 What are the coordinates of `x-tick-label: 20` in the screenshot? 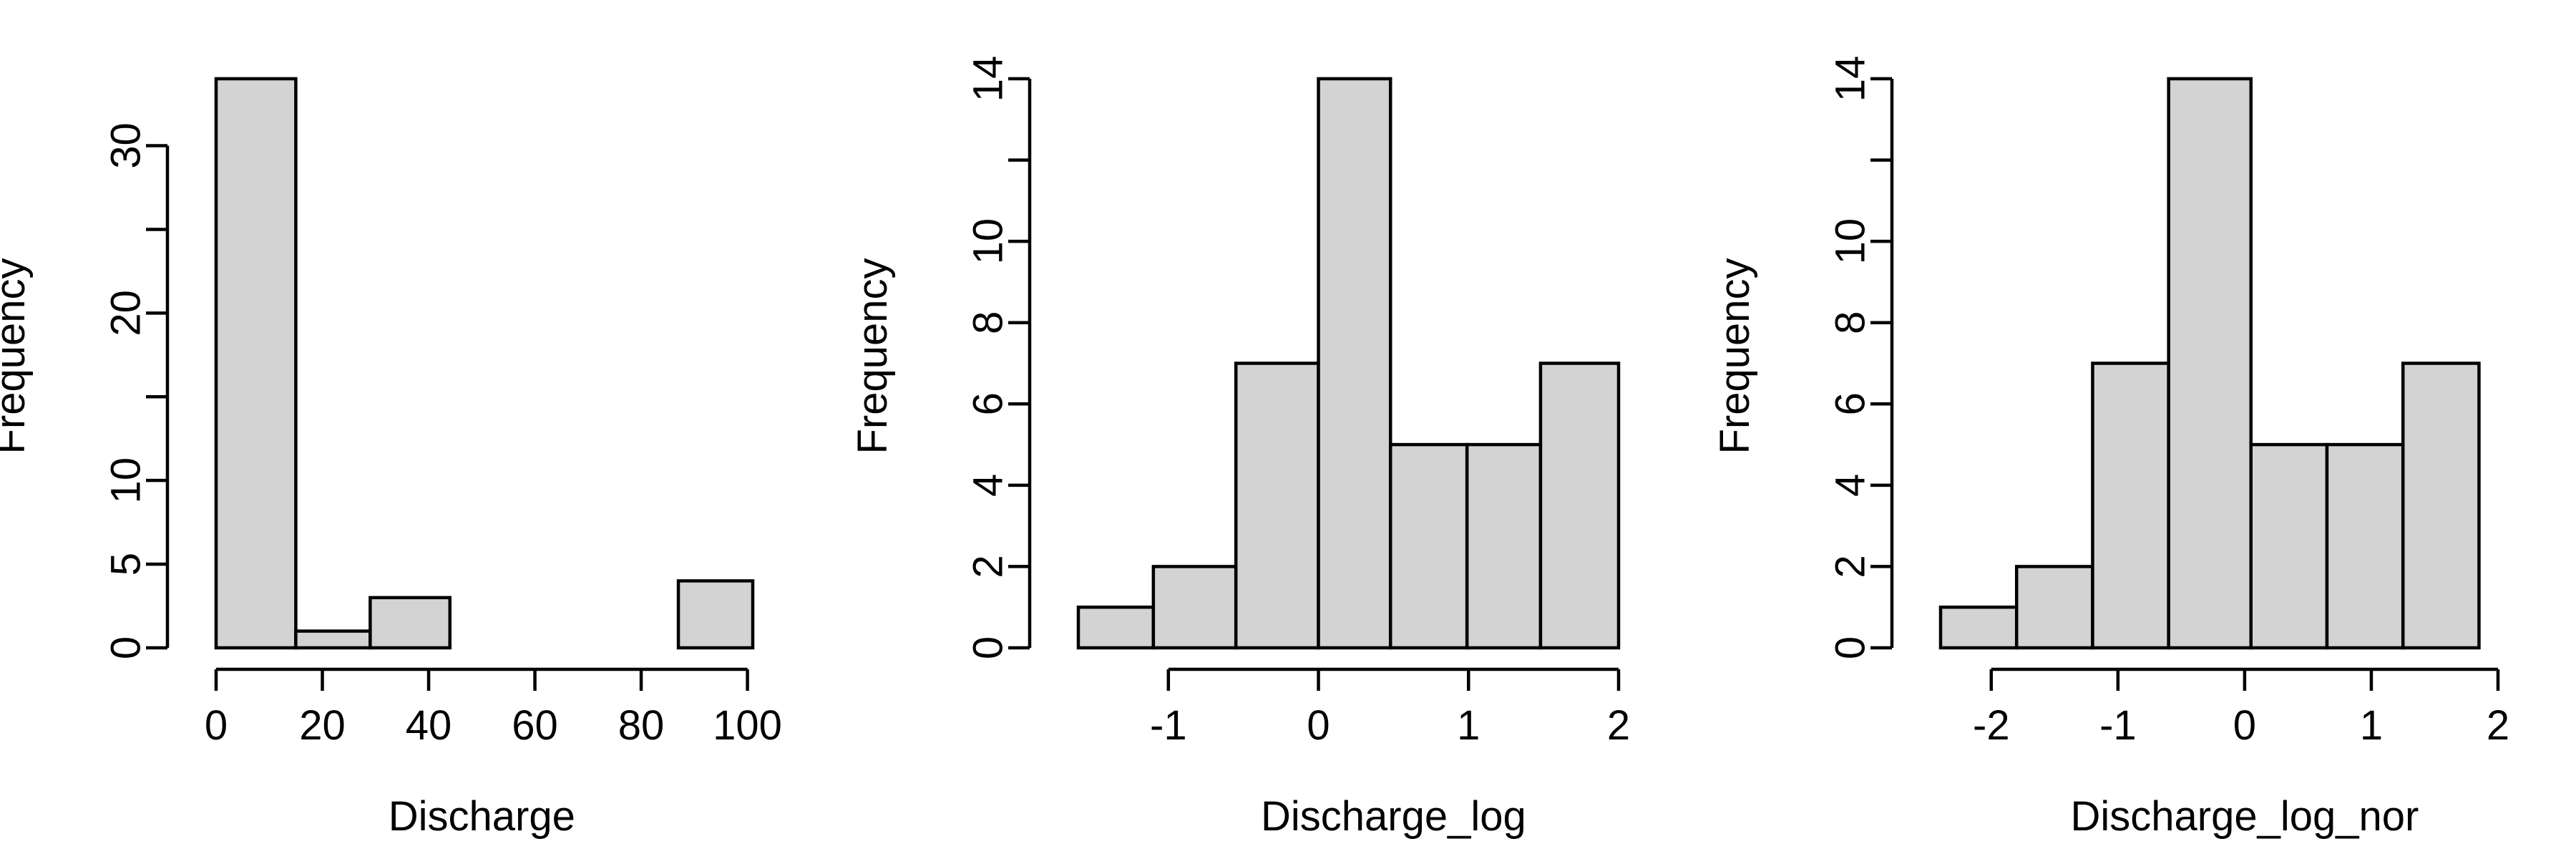 It's located at (322, 725).